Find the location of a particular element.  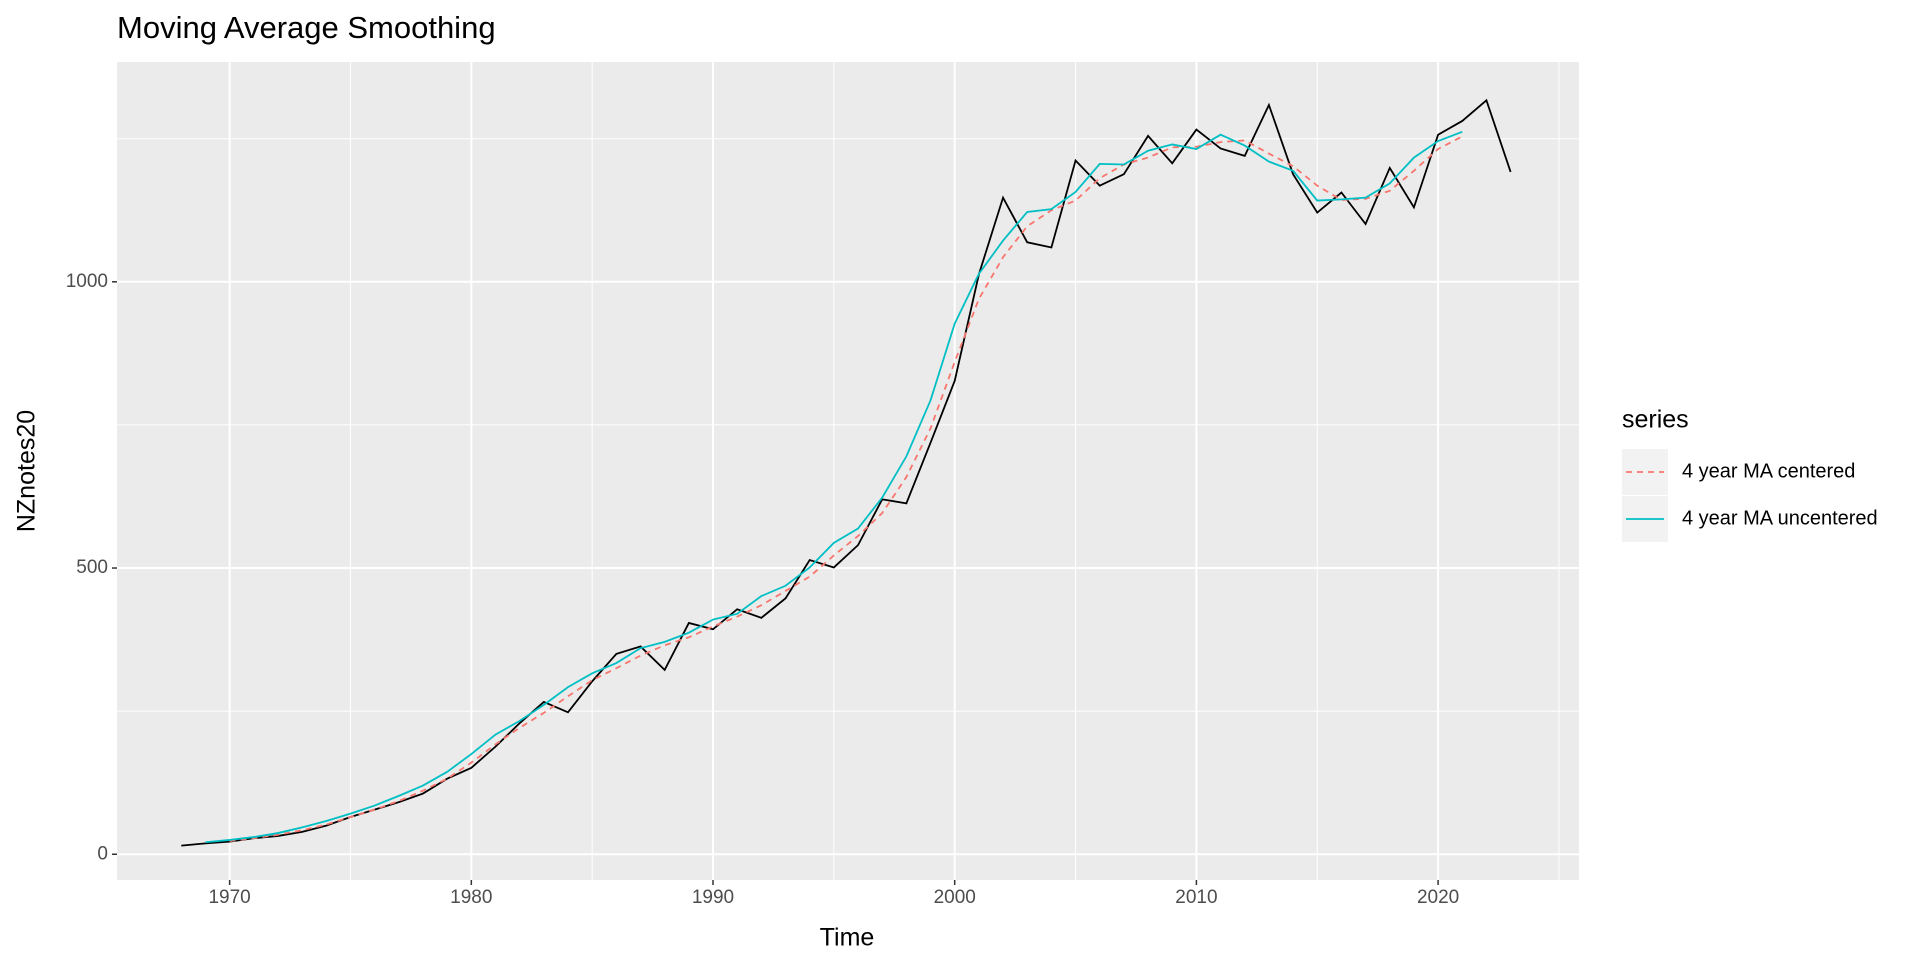

x-tick-label: 2010 is located at coordinates (1196, 897).